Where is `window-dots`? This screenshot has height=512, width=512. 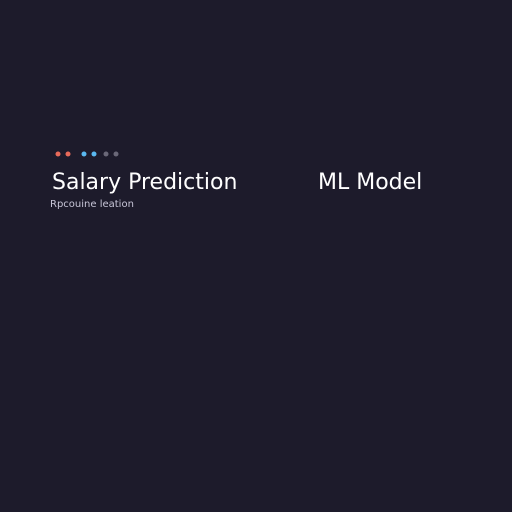 window-dots is located at coordinates (87, 154).